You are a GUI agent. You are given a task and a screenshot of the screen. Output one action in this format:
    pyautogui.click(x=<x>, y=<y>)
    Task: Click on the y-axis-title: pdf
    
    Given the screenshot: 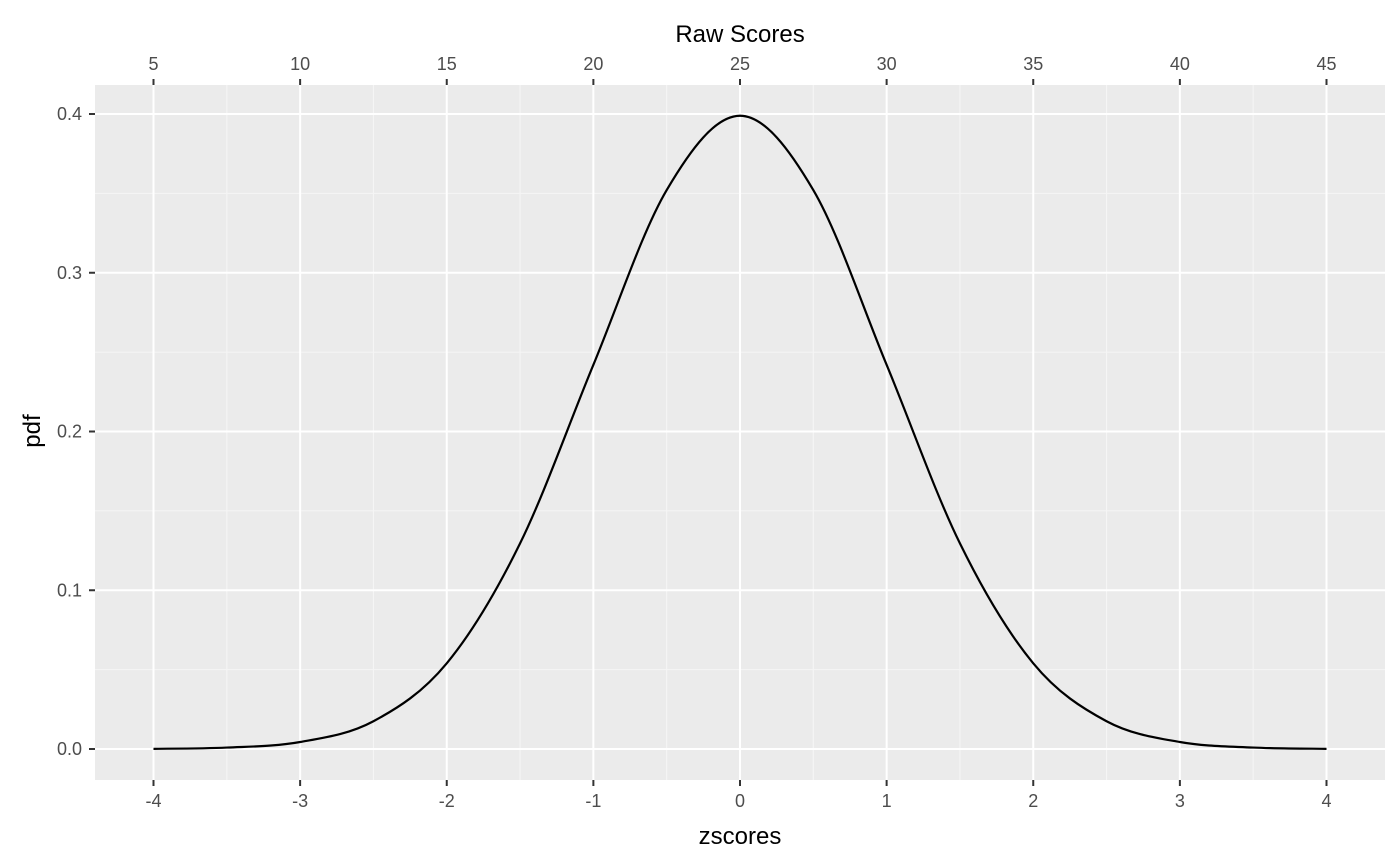 What is the action you would take?
    pyautogui.click(x=32, y=431)
    